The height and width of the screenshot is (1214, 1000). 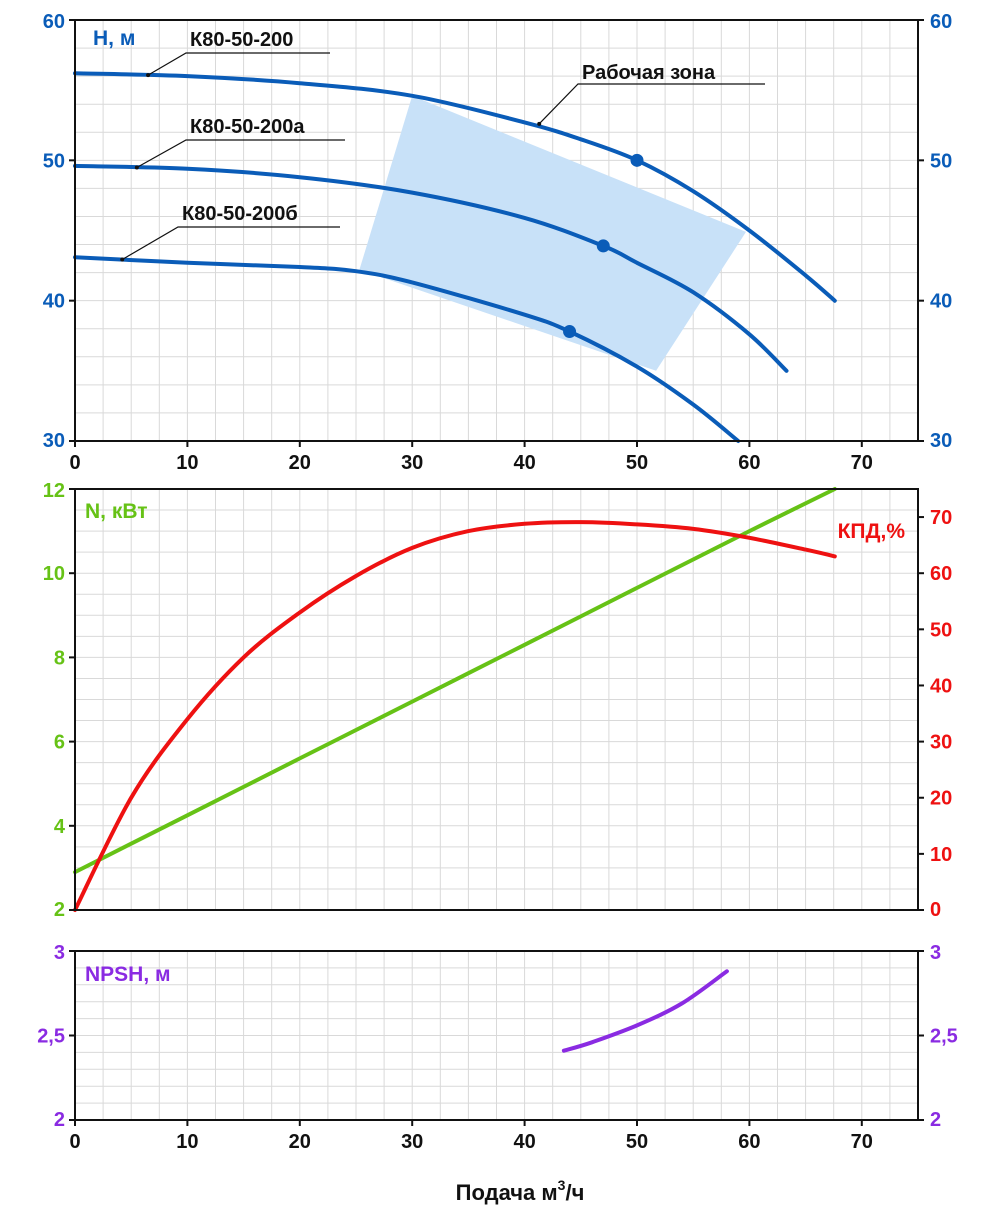 I want to click on npsh-right-axis-tick-label: 2, so click(x=935, y=1120).